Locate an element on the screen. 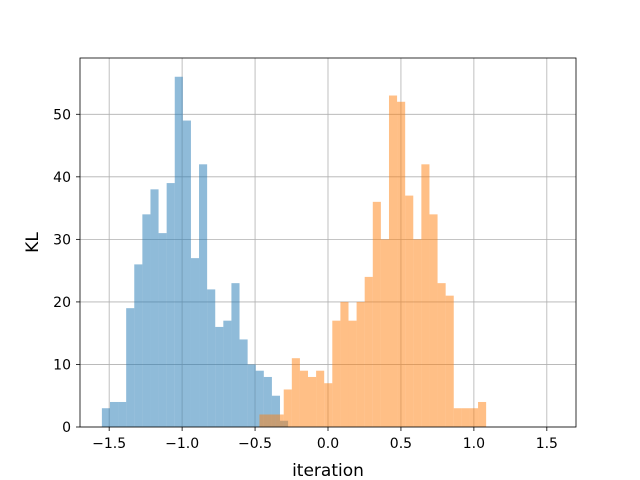 The image size is (640, 480). x-tick-label: −0.5 is located at coordinates (255, 444).